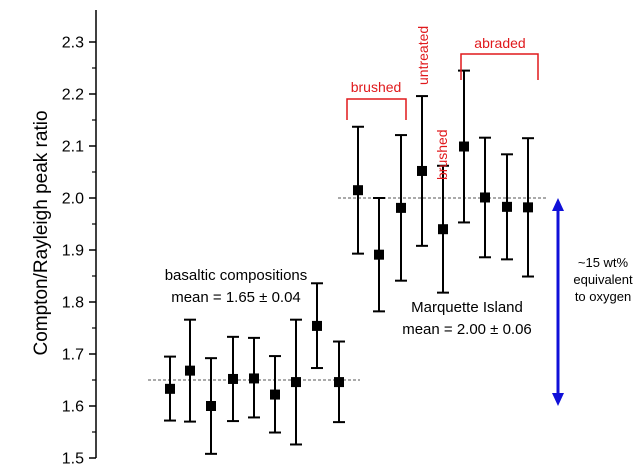 This screenshot has width=644, height=466. What do you see at coordinates (499, 66) in the screenshot?
I see `abraded-bracket` at bounding box center [499, 66].